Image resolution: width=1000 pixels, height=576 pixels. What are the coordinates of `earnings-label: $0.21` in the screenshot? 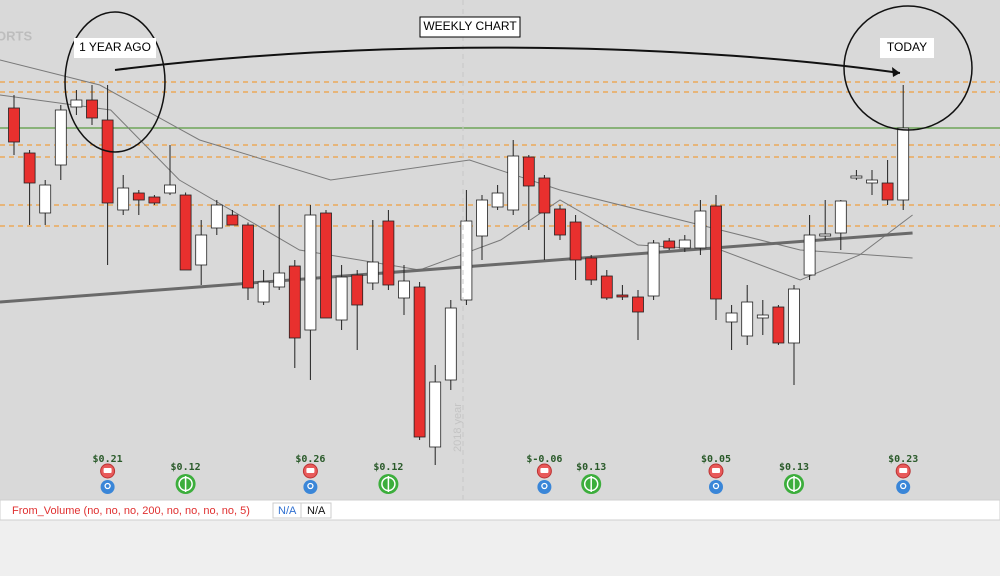 It's located at (108, 459).